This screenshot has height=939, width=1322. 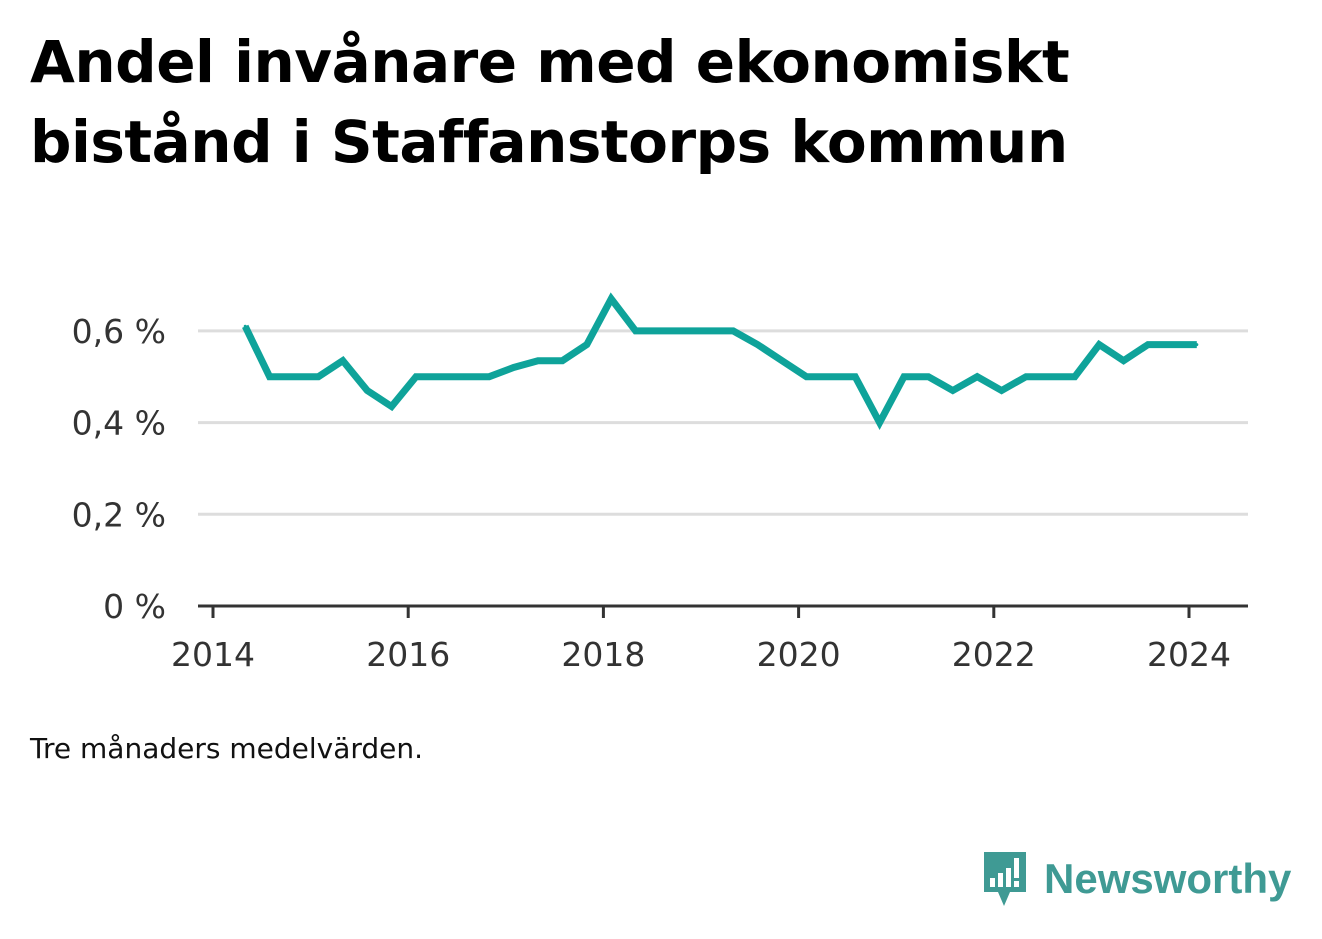 I want to click on newsworthy-logo-icon, so click(x=1005, y=879).